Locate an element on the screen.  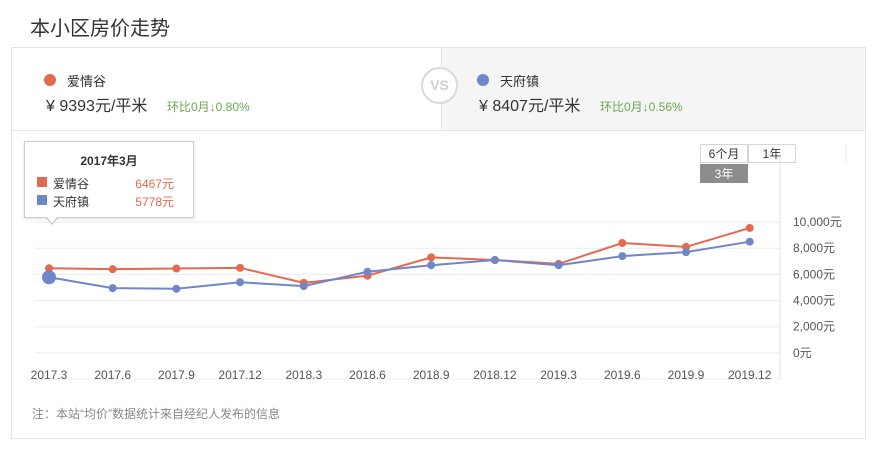
y-tick-label: 2,000元 is located at coordinates (814, 327).